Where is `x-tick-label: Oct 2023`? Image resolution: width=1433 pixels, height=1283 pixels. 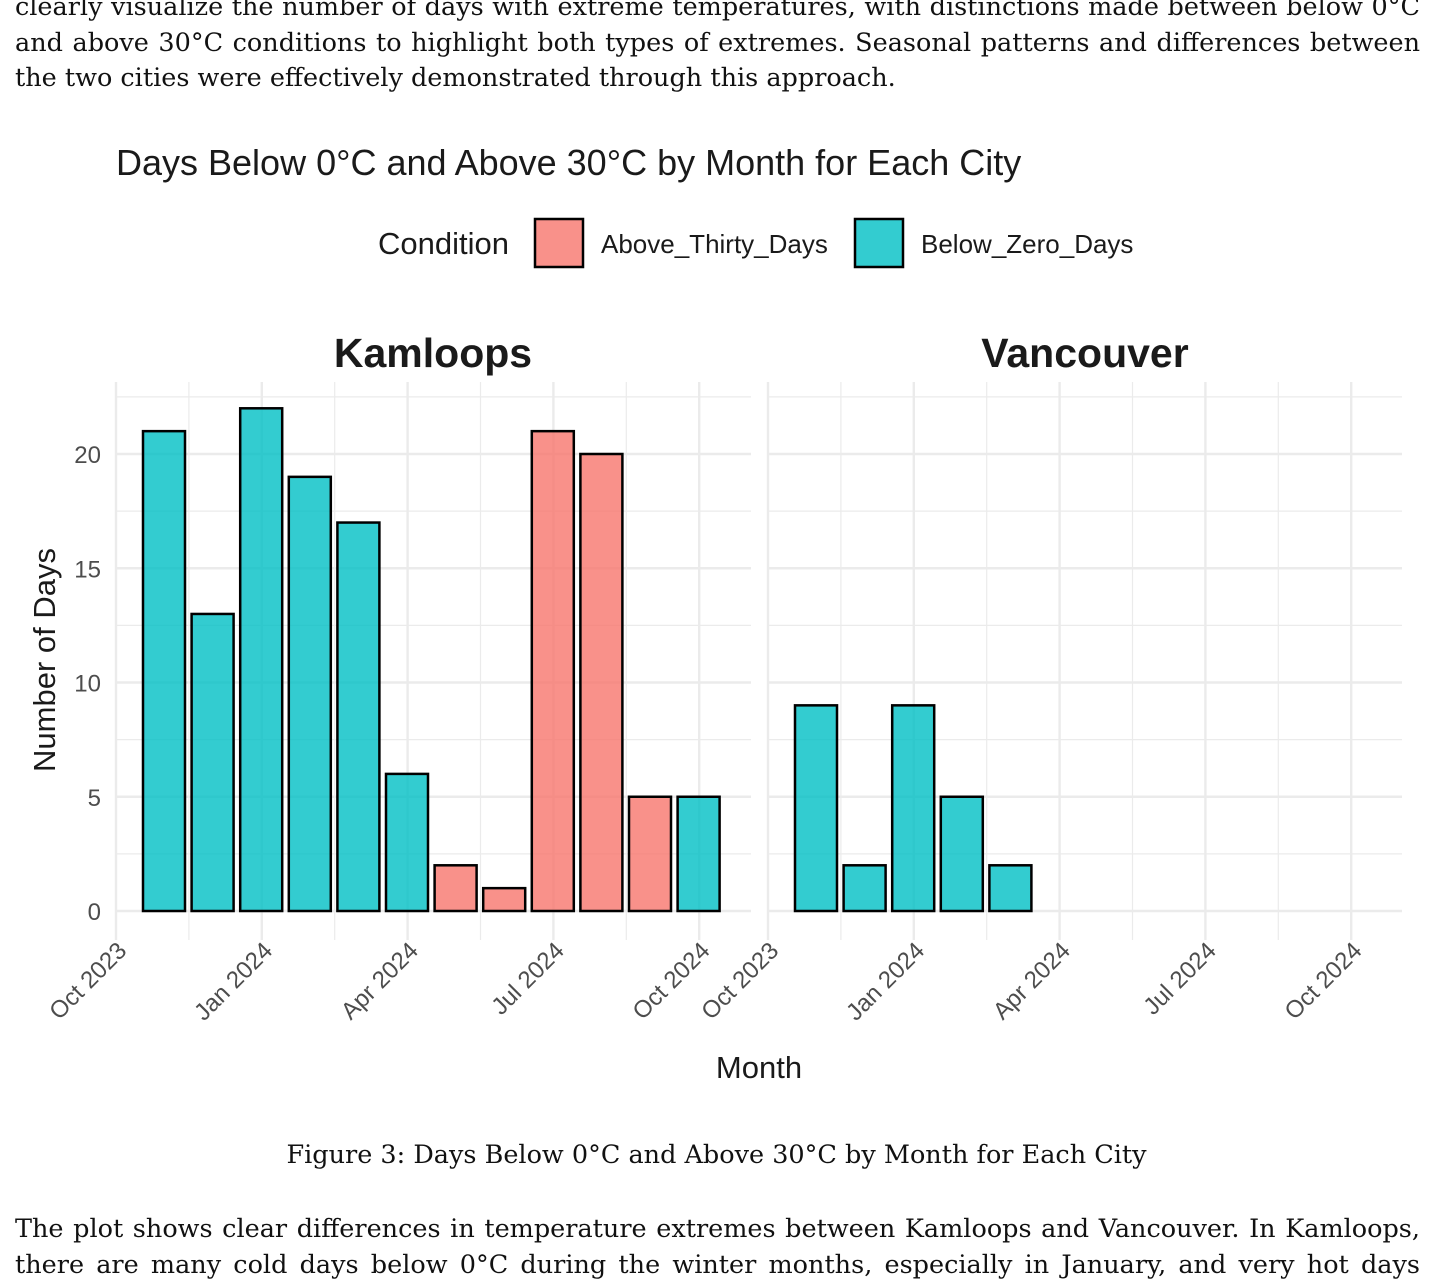 x-tick-label: Oct 2023 is located at coordinates (88, 981).